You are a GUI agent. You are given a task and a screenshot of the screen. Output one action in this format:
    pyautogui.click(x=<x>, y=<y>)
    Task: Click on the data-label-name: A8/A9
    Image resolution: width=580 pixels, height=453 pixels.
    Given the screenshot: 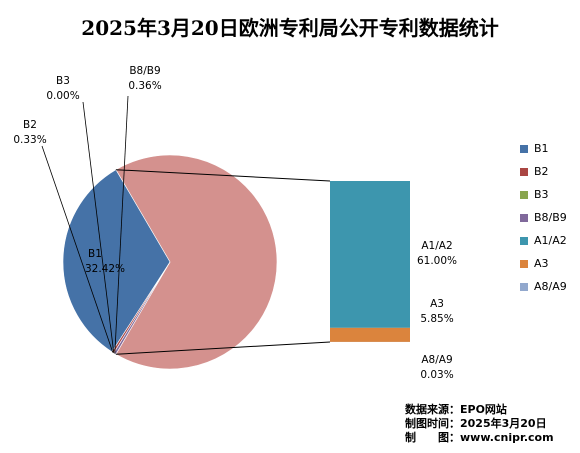 What is the action you would take?
    pyautogui.click(x=436, y=360)
    